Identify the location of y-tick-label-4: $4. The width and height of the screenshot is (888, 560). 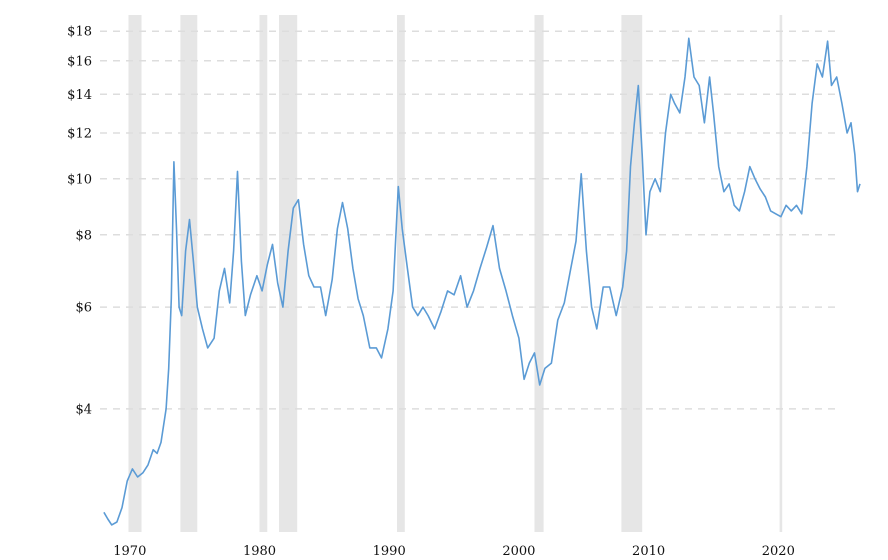
(83, 409).